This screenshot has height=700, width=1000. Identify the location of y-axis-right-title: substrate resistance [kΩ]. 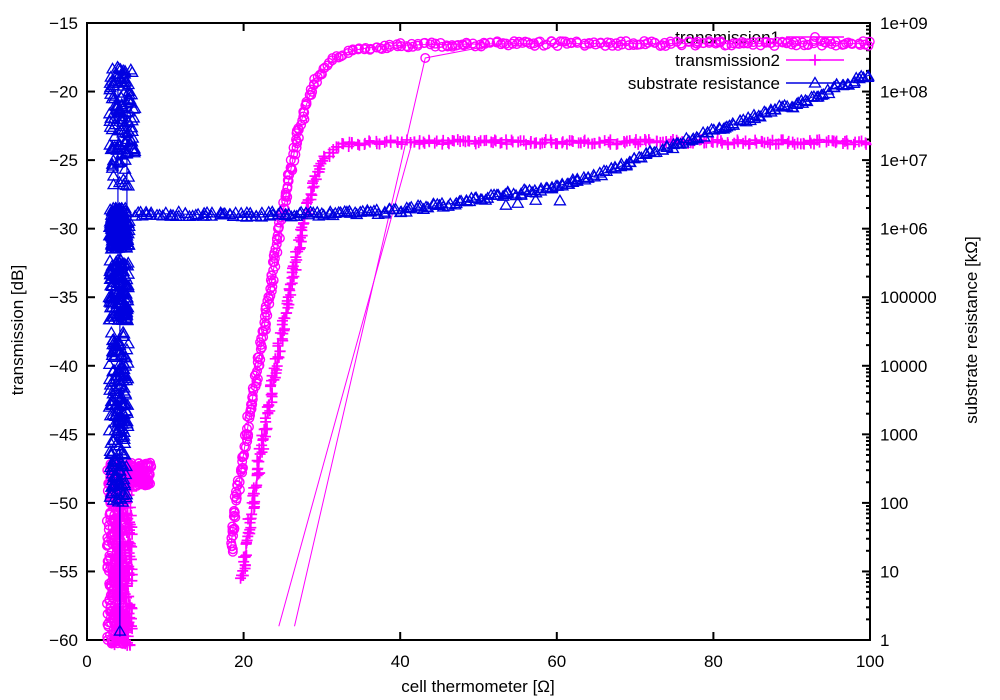
(971, 330).